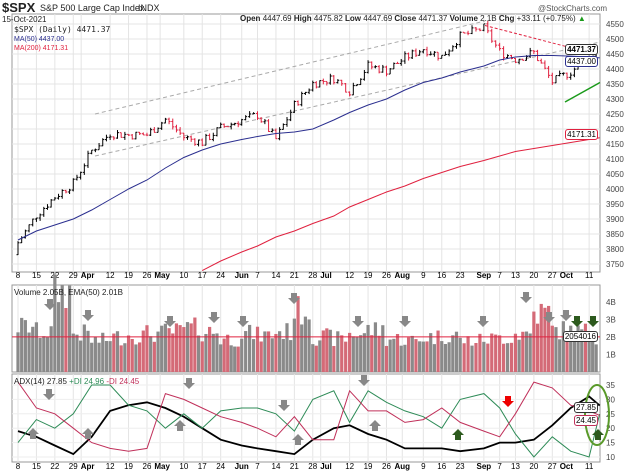 Image resolution: width=639 pixels, height=476 pixels. I want to click on x-tick-label: 26, so click(386, 466).